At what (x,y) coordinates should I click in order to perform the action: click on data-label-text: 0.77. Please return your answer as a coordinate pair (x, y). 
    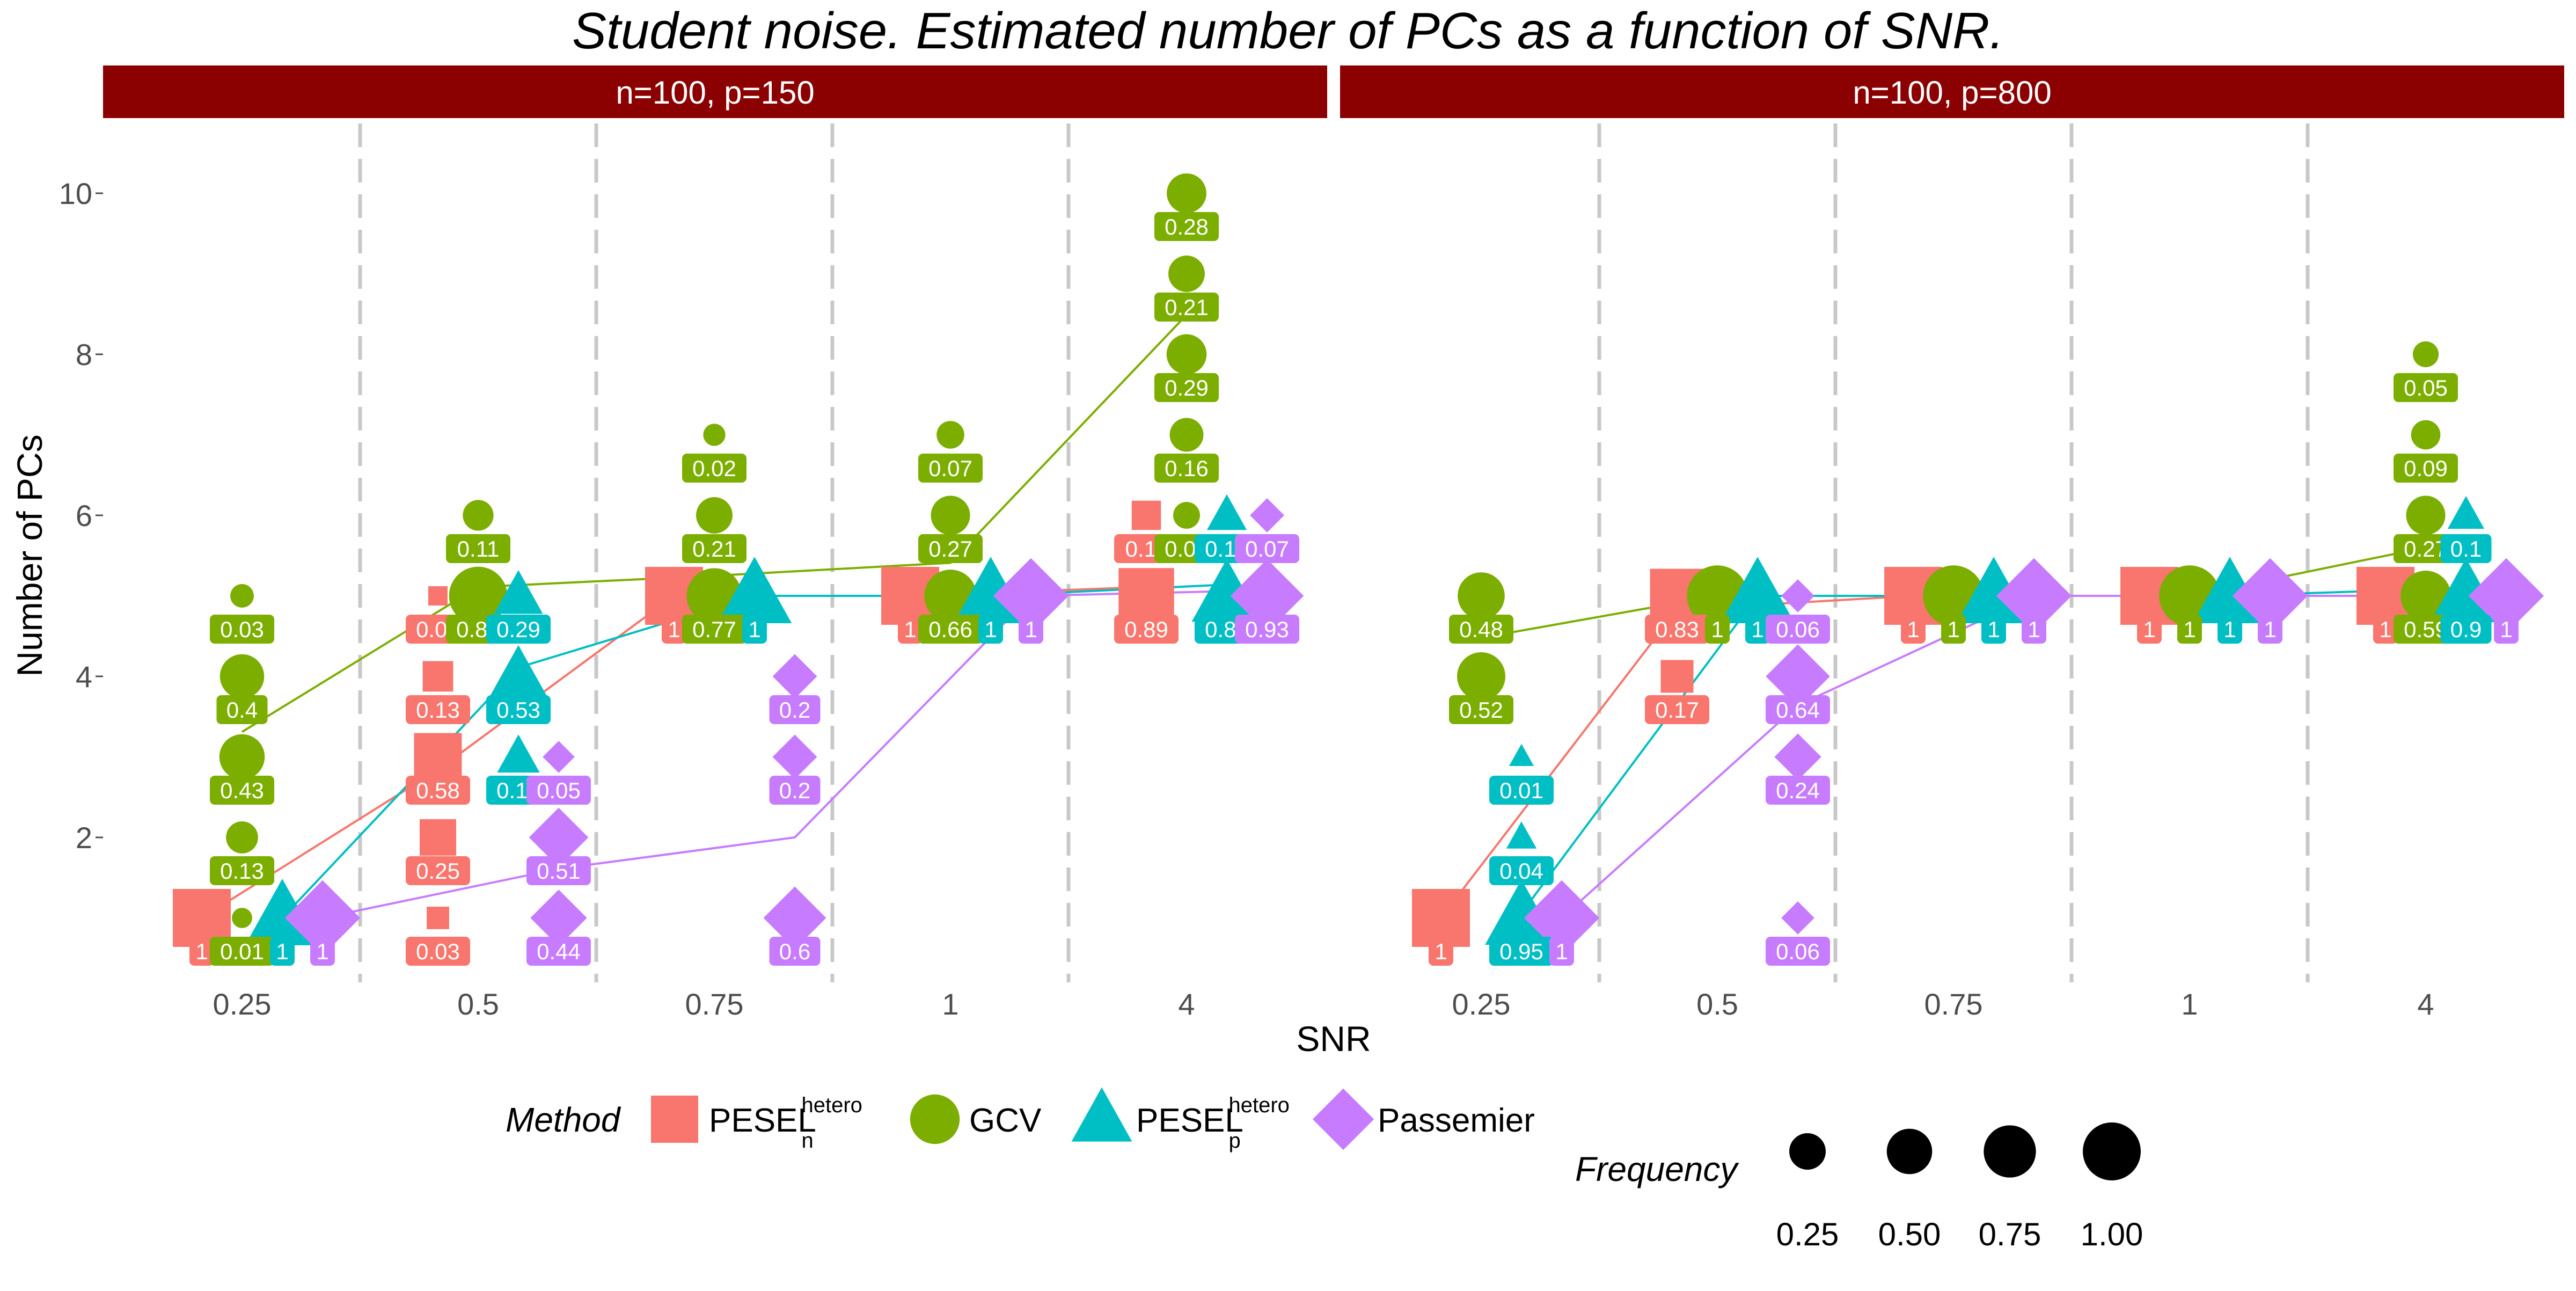
    Looking at the image, I should click on (714, 629).